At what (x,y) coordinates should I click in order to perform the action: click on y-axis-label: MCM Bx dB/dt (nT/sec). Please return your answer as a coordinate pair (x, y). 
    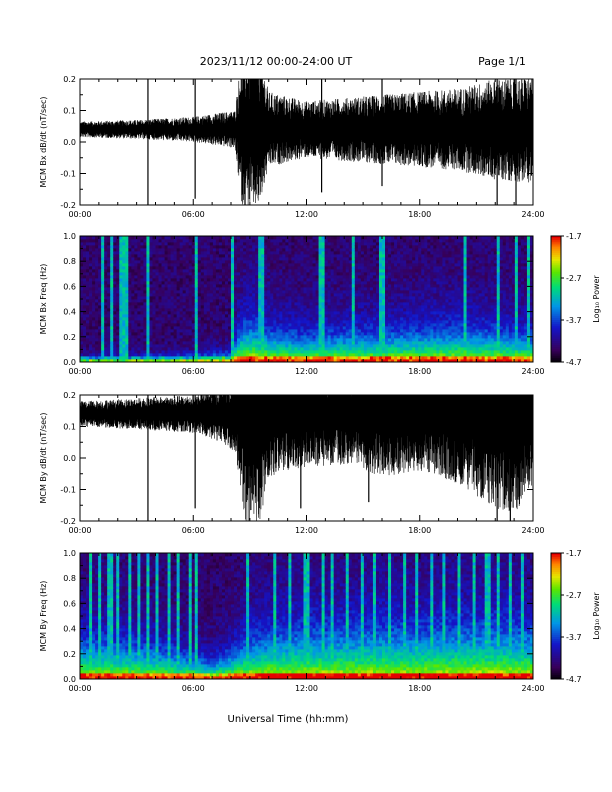
    Looking at the image, I should click on (43, 141).